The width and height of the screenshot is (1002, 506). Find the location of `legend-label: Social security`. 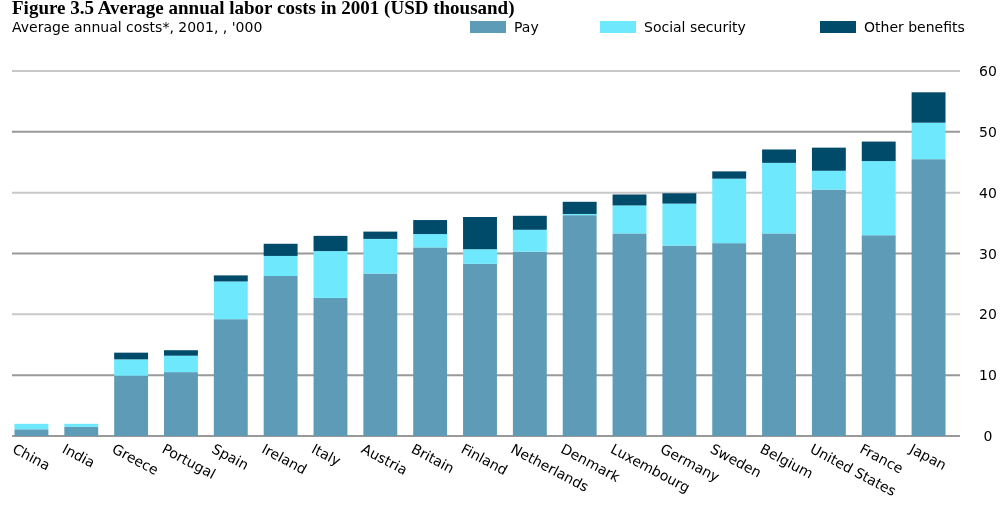

legend-label: Social security is located at coordinates (695, 27).